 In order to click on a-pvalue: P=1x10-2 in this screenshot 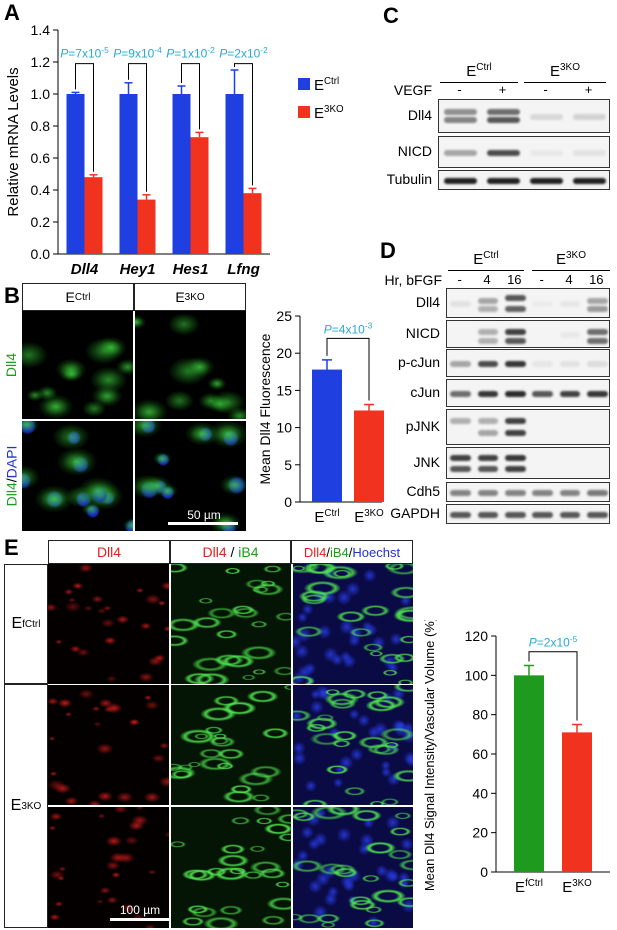, I will do `click(190, 53)`.